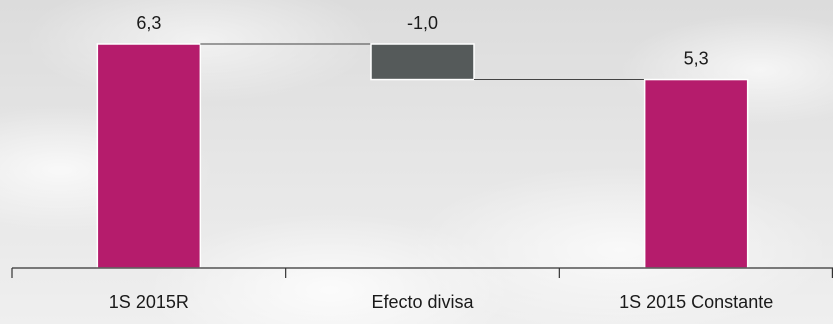 This screenshot has width=833, height=324. I want to click on x-tick-label: Efecto divisa, so click(422, 302).